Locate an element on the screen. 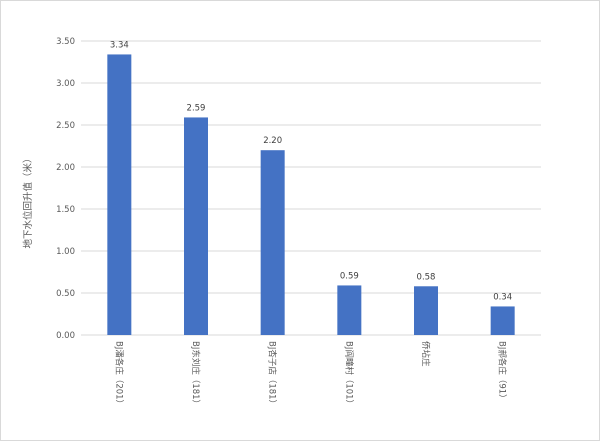  category-label-4: 侨坫庄 is located at coordinates (425, 354).